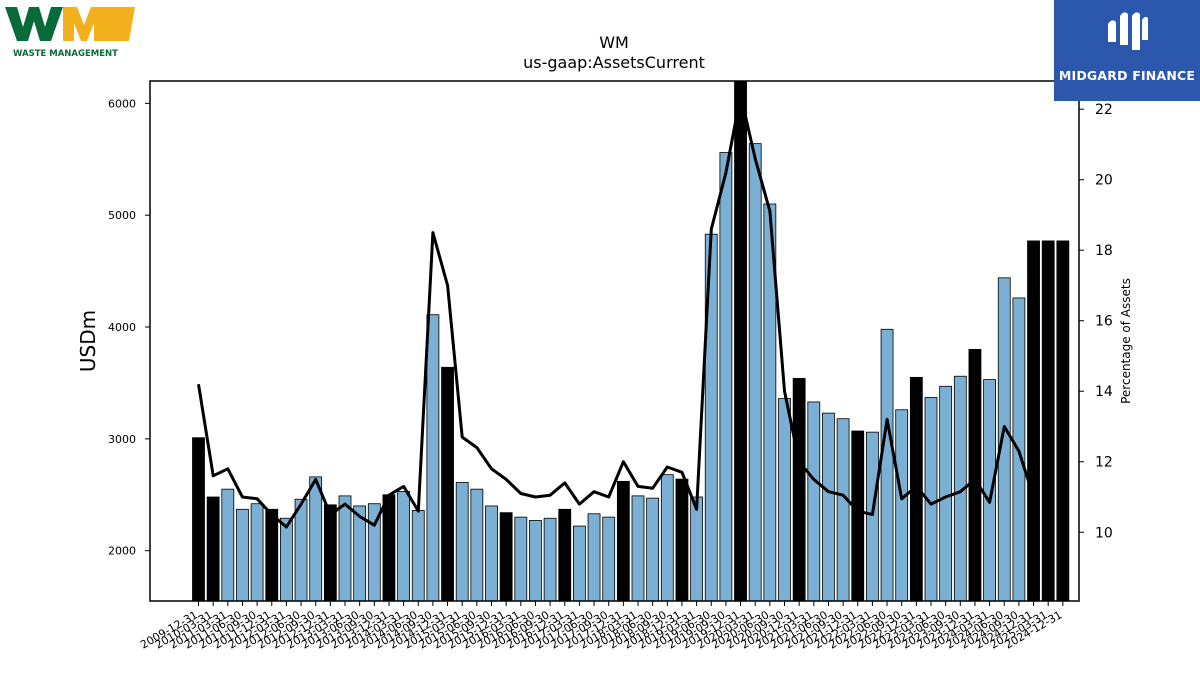 This screenshot has height=675, width=1200. What do you see at coordinates (70, 24) in the screenshot?
I see `wm-logo-icon` at bounding box center [70, 24].